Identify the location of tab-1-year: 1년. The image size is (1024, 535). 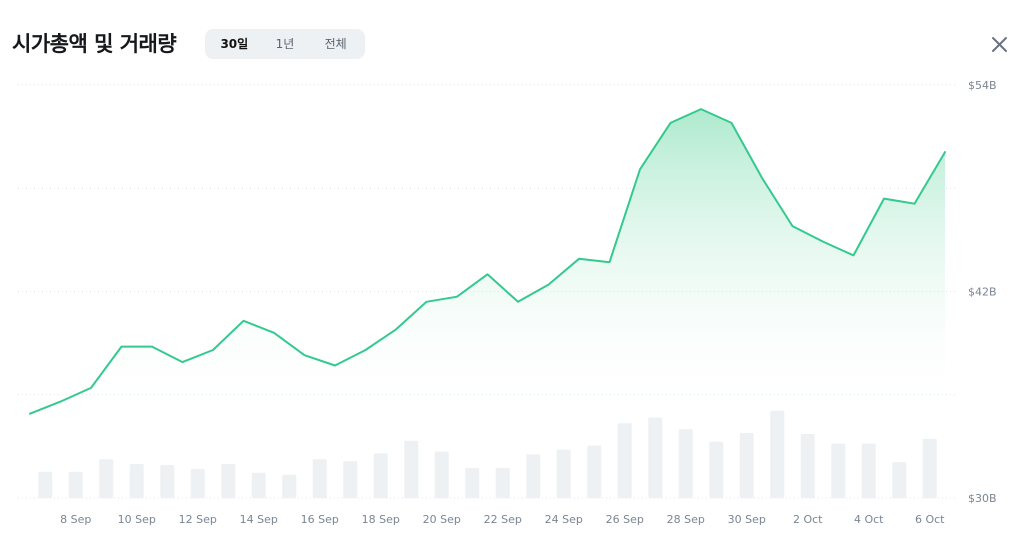
(285, 44).